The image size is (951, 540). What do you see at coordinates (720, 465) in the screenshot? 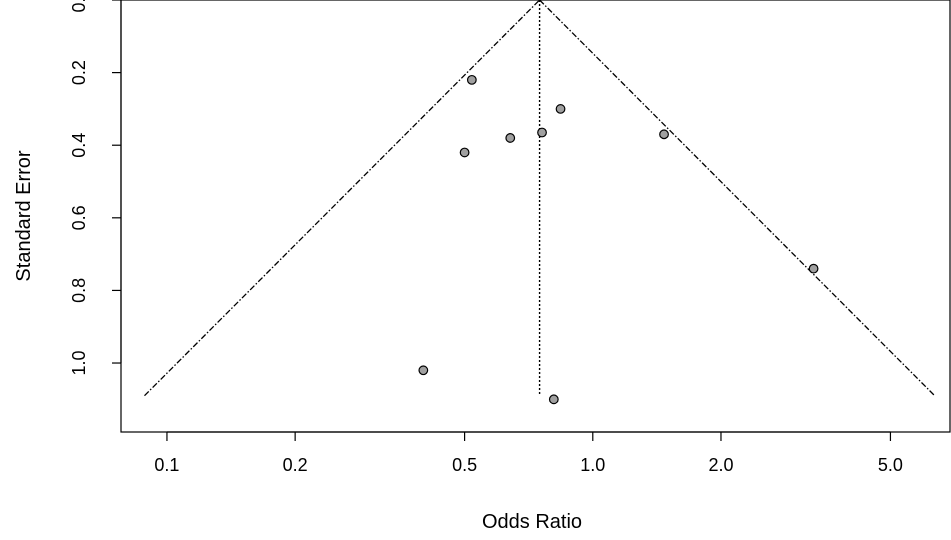
I see `x-tick-label: 2.0` at bounding box center [720, 465].